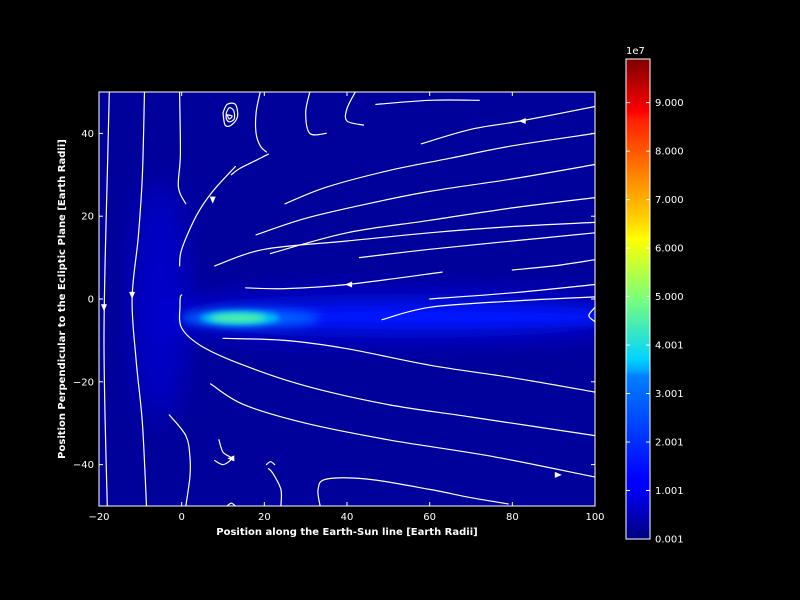 The image size is (800, 600). I want to click on colorbar-tick-label: 6.000, so click(669, 249).